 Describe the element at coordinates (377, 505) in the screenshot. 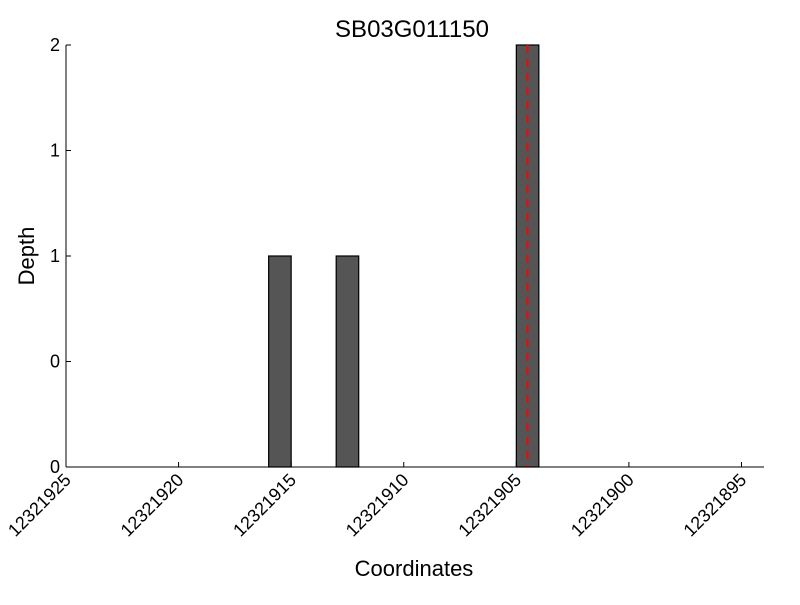

I see `x-tick-label: 12321910` at that location.